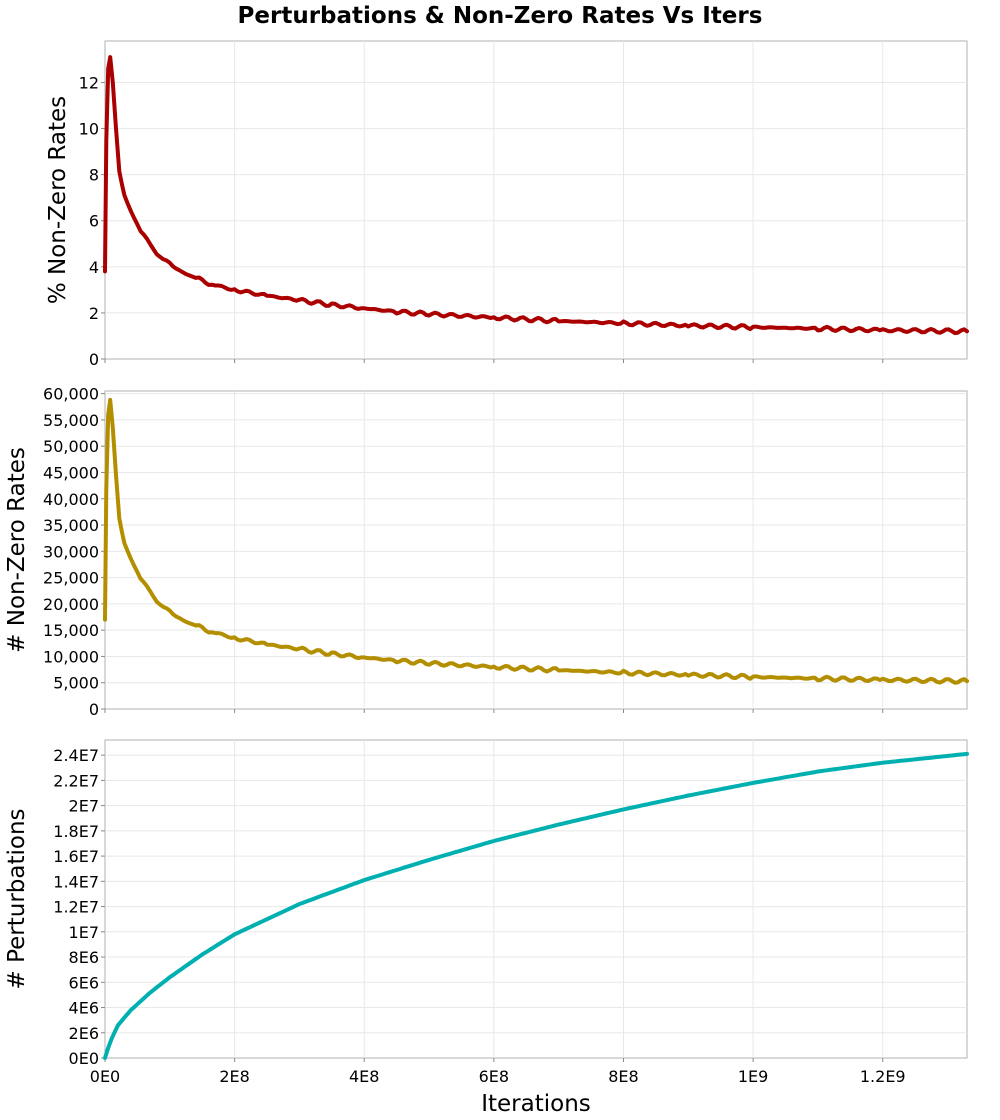  I want to click on y-tick-label: 2E7, so click(84, 806).